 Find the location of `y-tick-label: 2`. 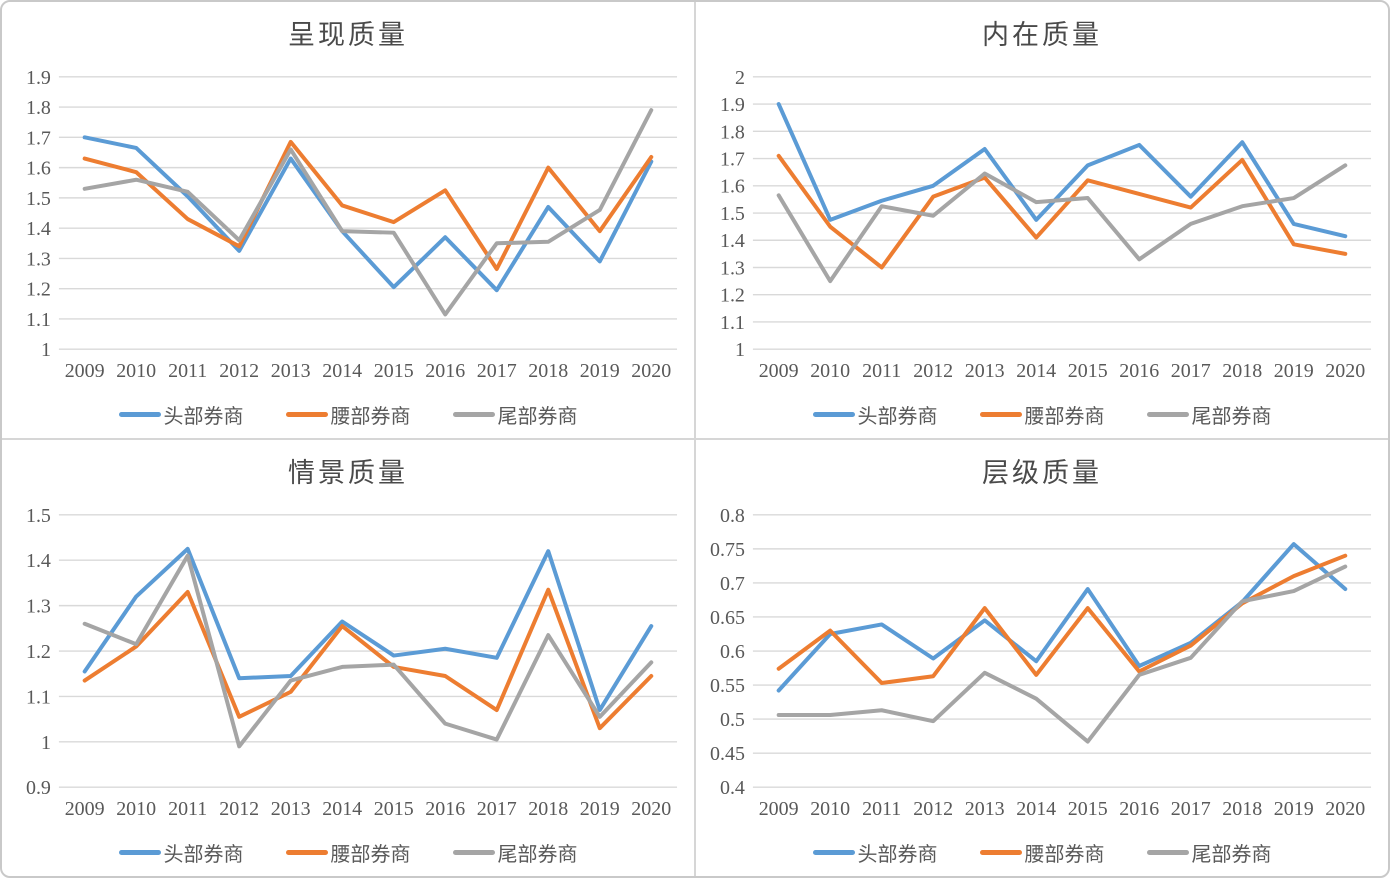

y-tick-label: 2 is located at coordinates (740, 78).